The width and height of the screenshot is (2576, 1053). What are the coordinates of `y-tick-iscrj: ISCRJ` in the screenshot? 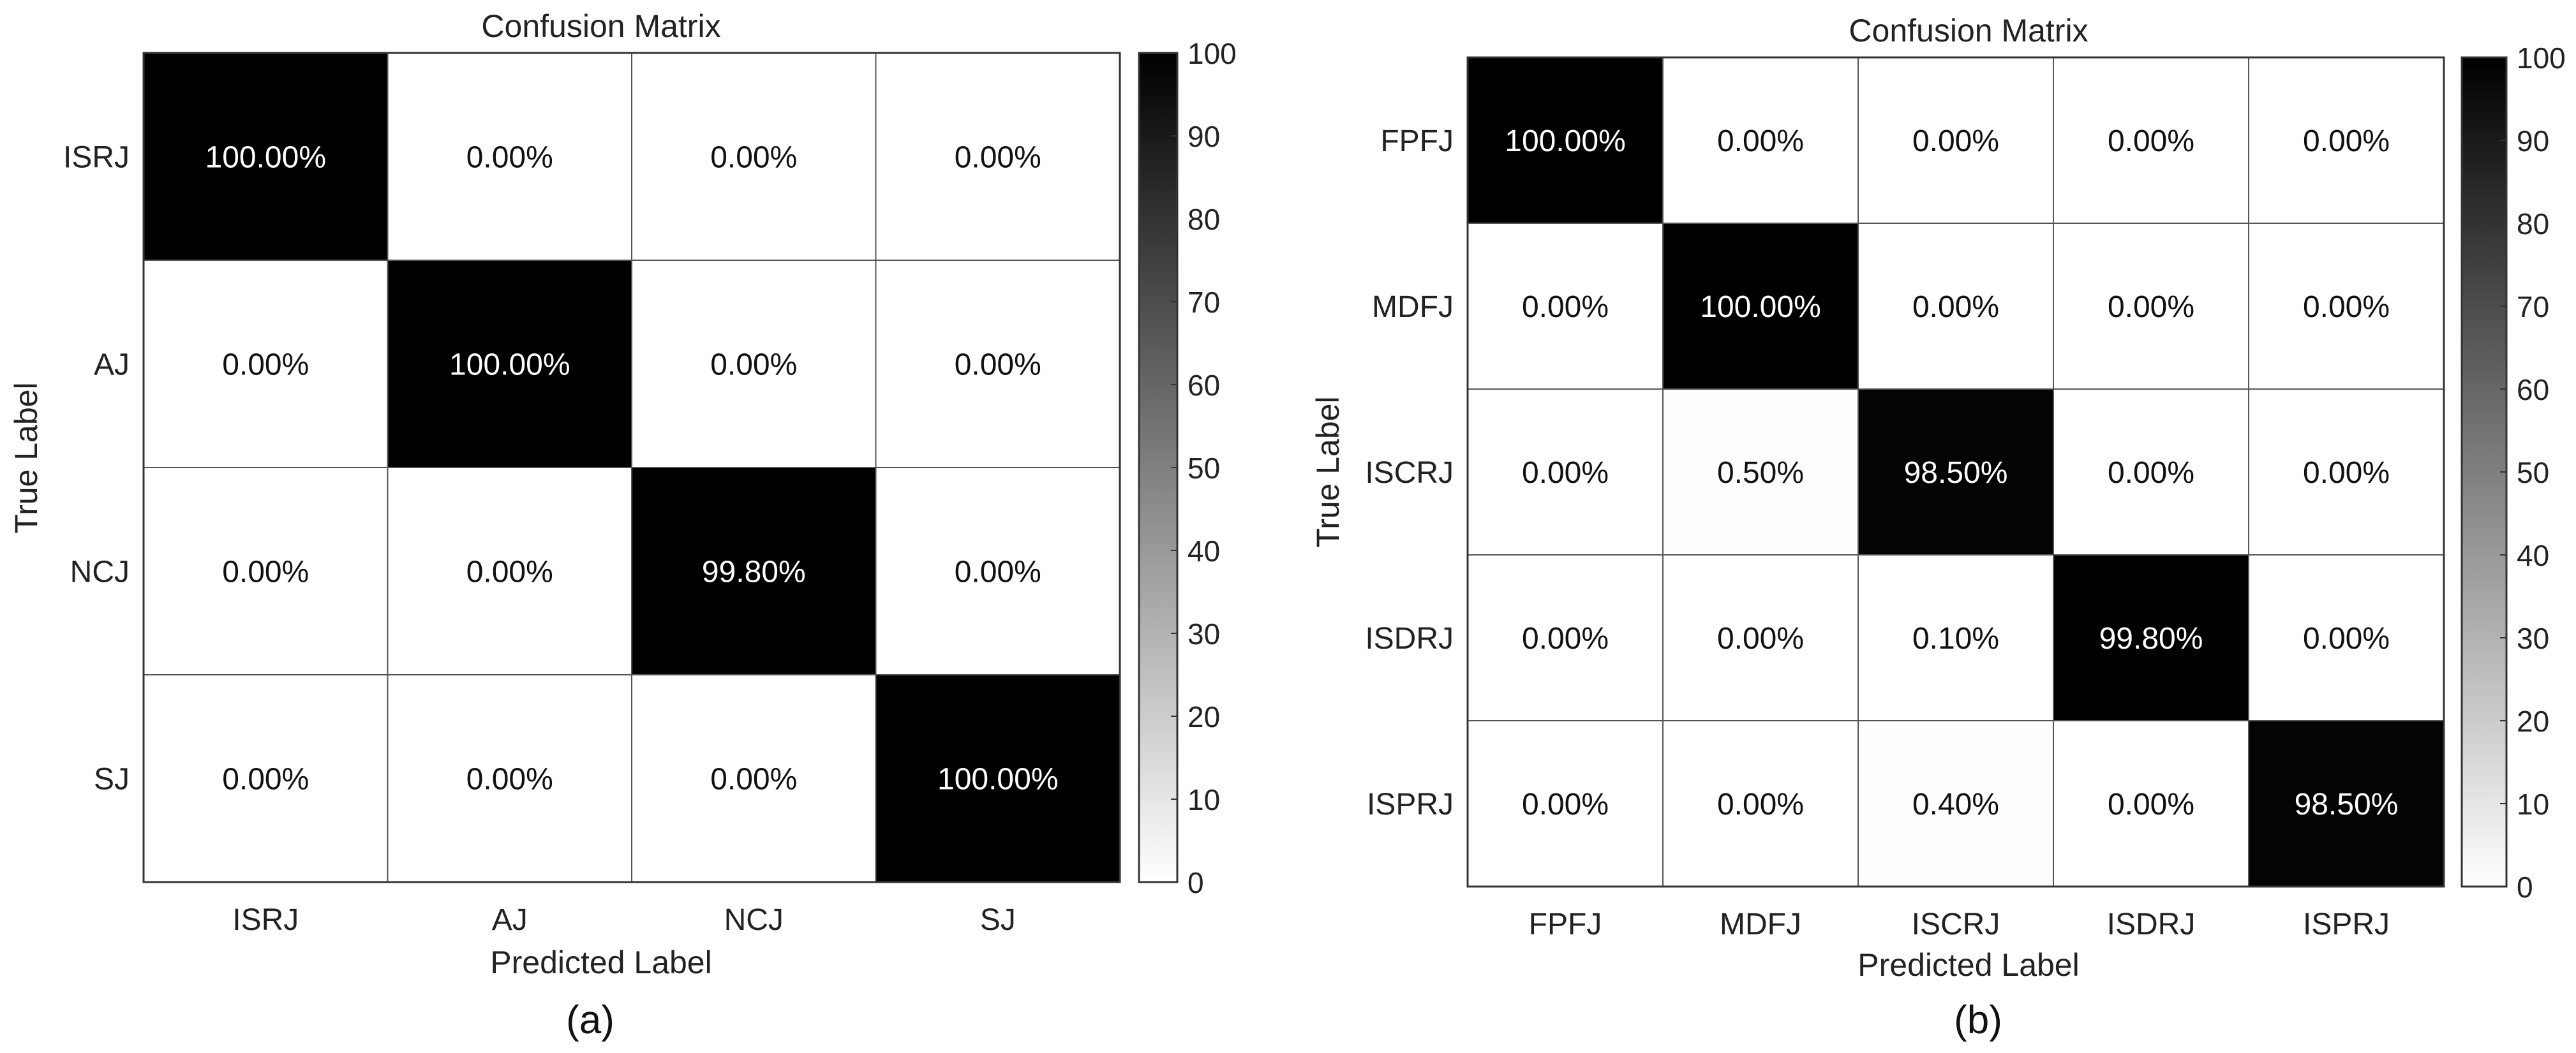 It's located at (1409, 473).